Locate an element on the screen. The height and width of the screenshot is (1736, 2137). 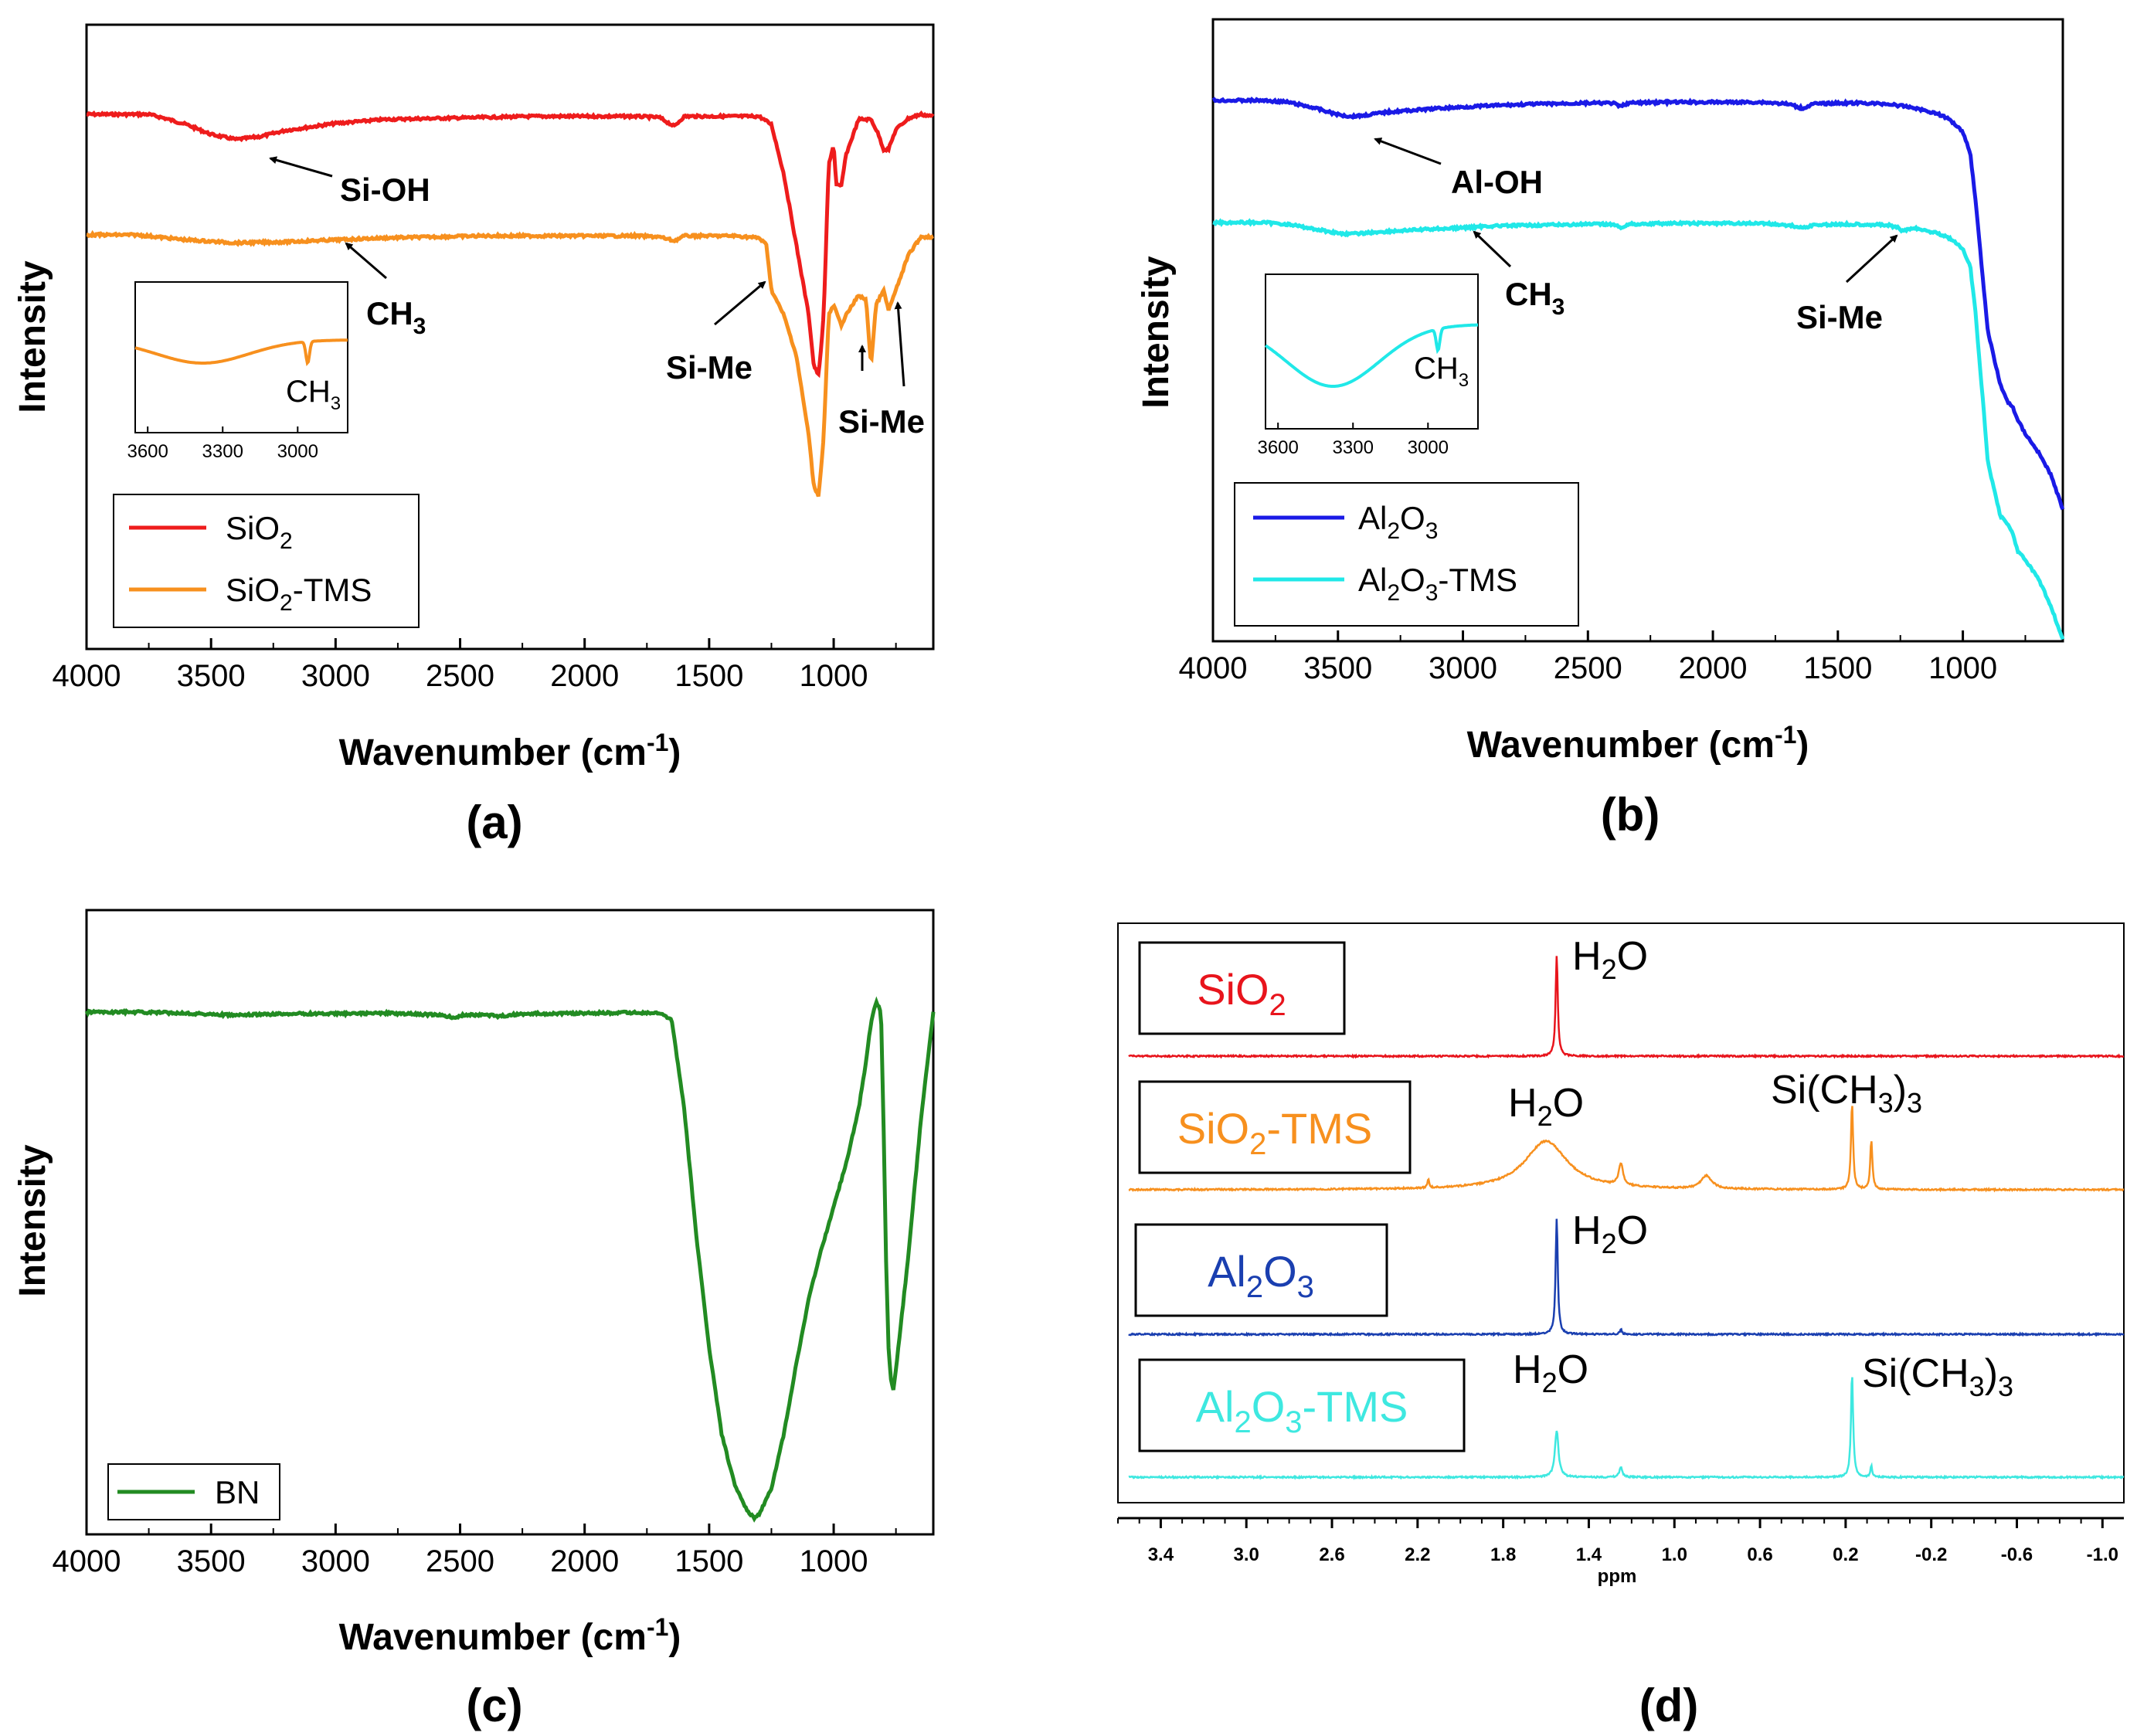
inset-a-trace is located at coordinates (241, 352).